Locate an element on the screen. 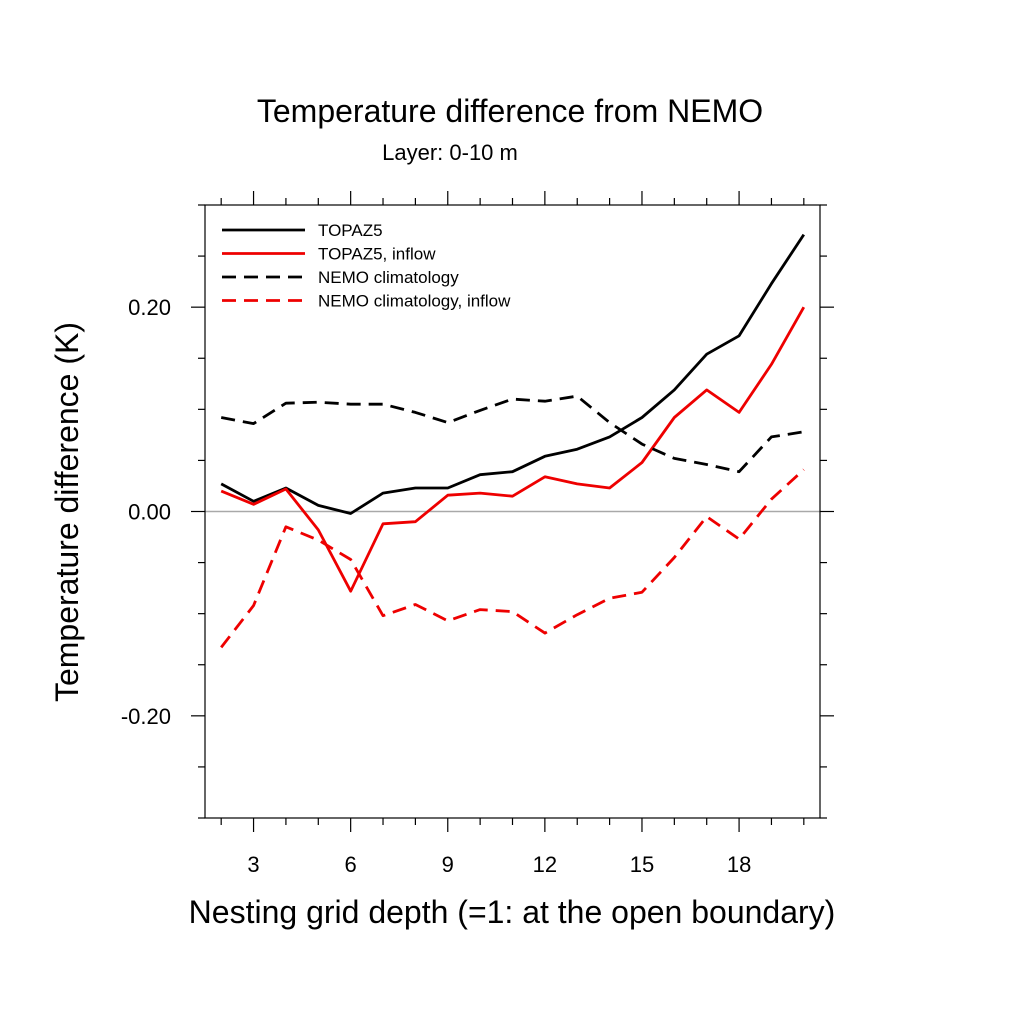 This screenshot has height=1024, width=1024. x-tick-label: 9 is located at coordinates (448, 864).